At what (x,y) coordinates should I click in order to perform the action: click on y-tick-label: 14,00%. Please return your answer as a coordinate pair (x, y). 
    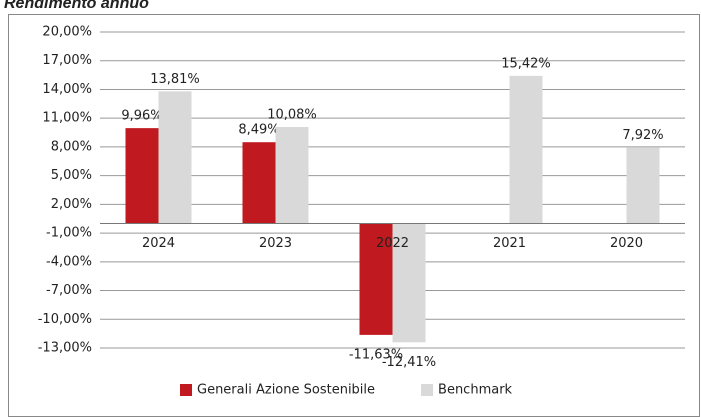
    Looking at the image, I should click on (67, 89).